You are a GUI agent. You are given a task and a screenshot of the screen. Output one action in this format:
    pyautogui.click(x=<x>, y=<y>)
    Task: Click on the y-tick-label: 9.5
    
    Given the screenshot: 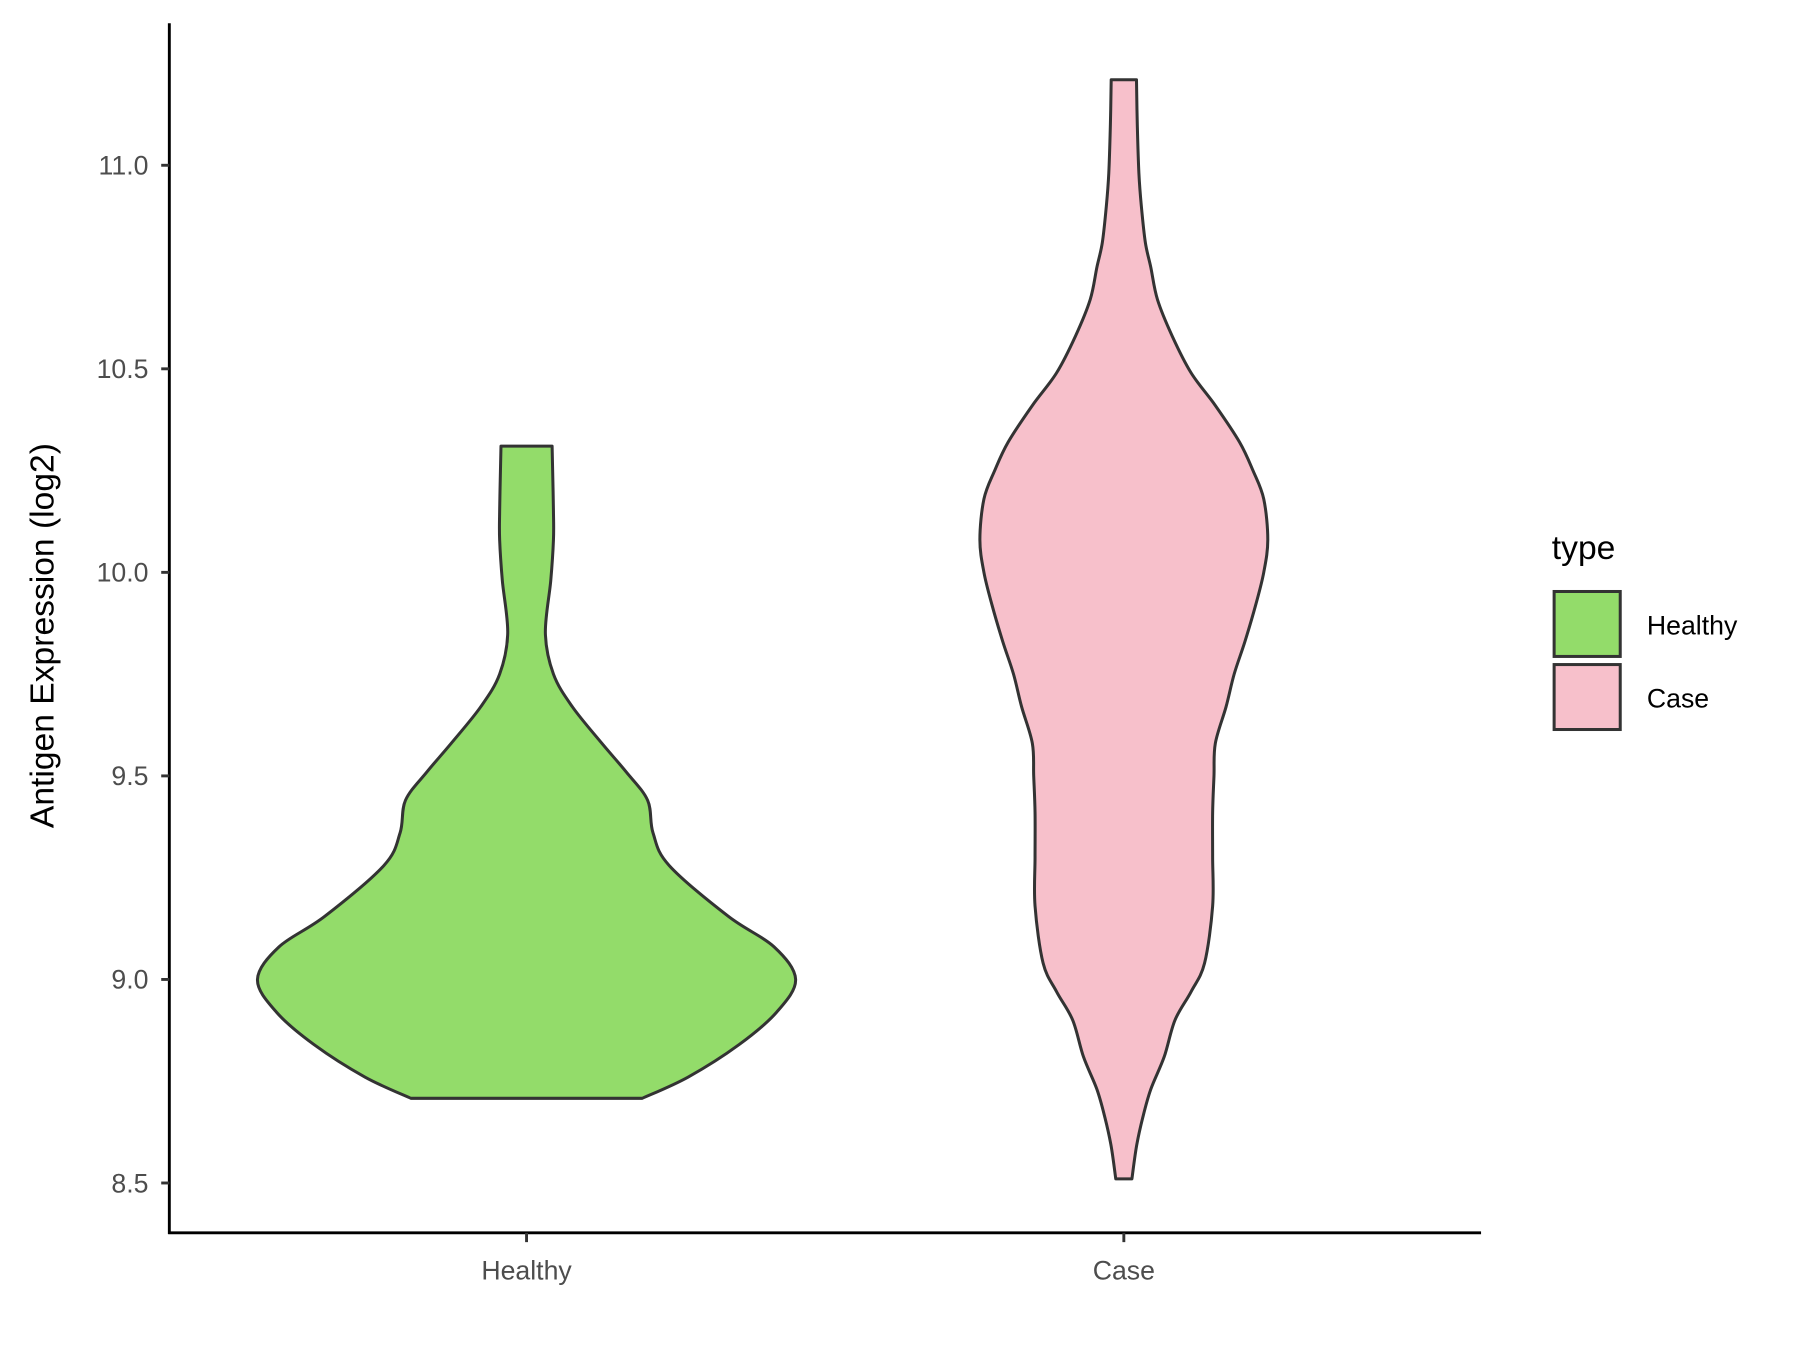 What is the action you would take?
    pyautogui.click(x=129, y=776)
    